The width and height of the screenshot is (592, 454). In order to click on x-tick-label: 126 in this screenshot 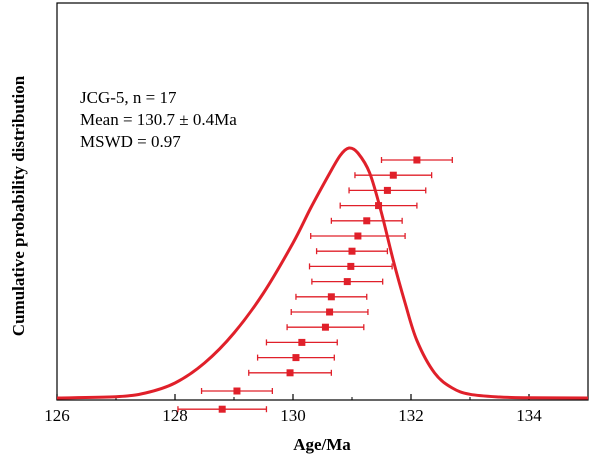, I will do `click(57, 415)`.